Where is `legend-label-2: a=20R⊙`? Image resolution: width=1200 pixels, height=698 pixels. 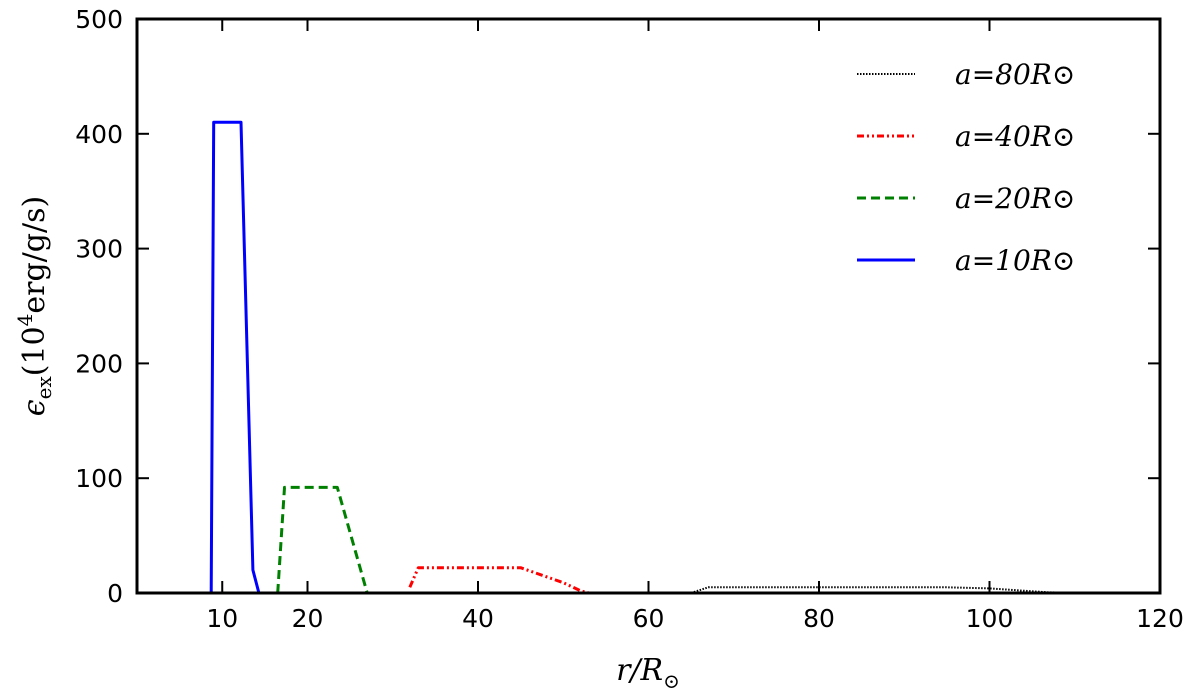 legend-label-2: a=20R⊙ is located at coordinates (1015, 198).